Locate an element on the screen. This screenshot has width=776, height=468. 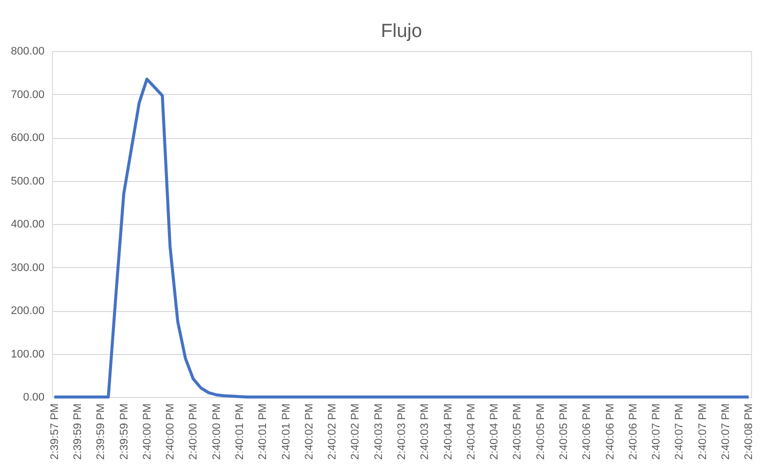
x-tick-label: 2:39:57 PM is located at coordinates (54, 432).